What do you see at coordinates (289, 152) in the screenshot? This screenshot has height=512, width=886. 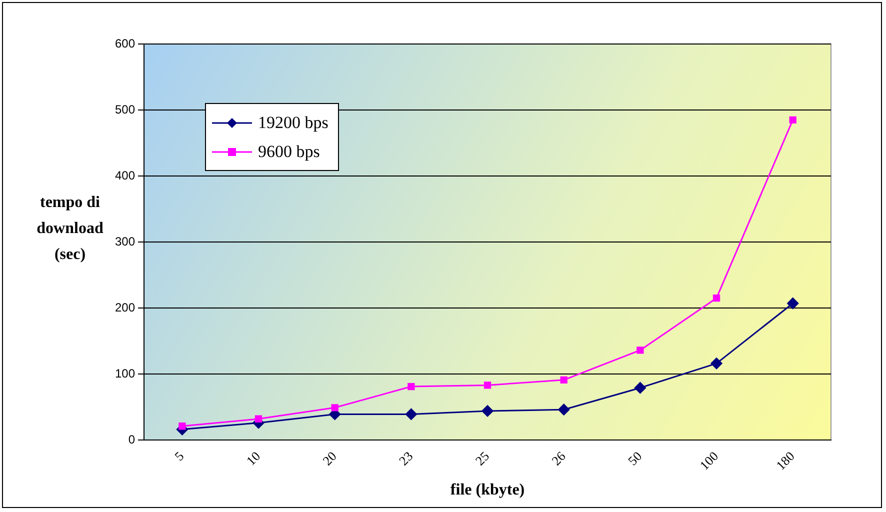 I see `legend-label: 9600 bps` at bounding box center [289, 152].